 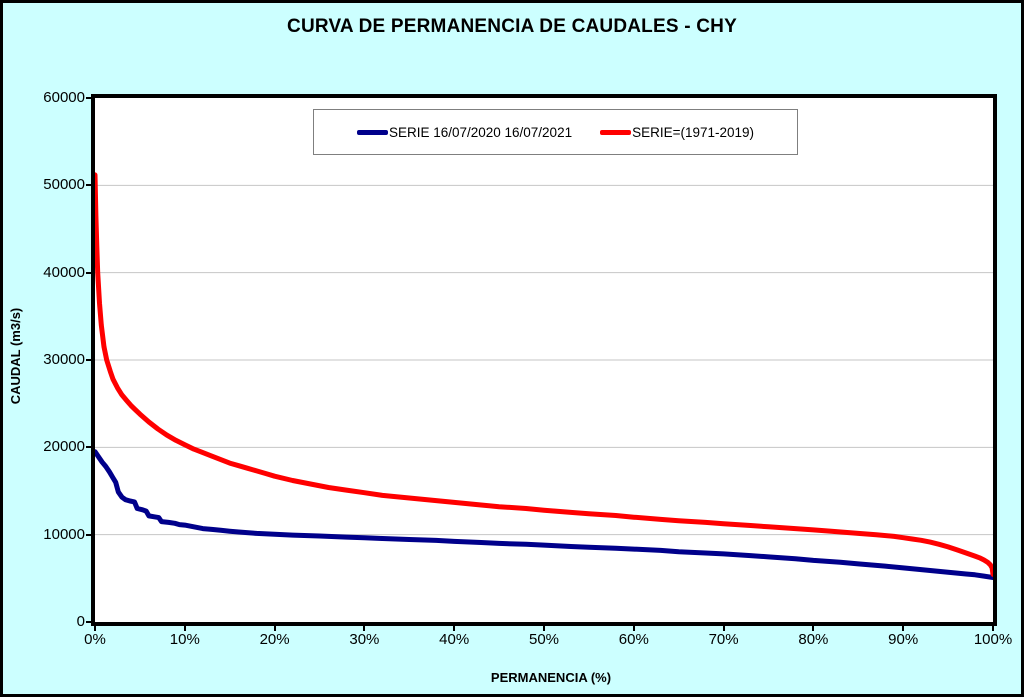 What do you see at coordinates (813, 639) in the screenshot?
I see `x-tick-label-80: 80%` at bounding box center [813, 639].